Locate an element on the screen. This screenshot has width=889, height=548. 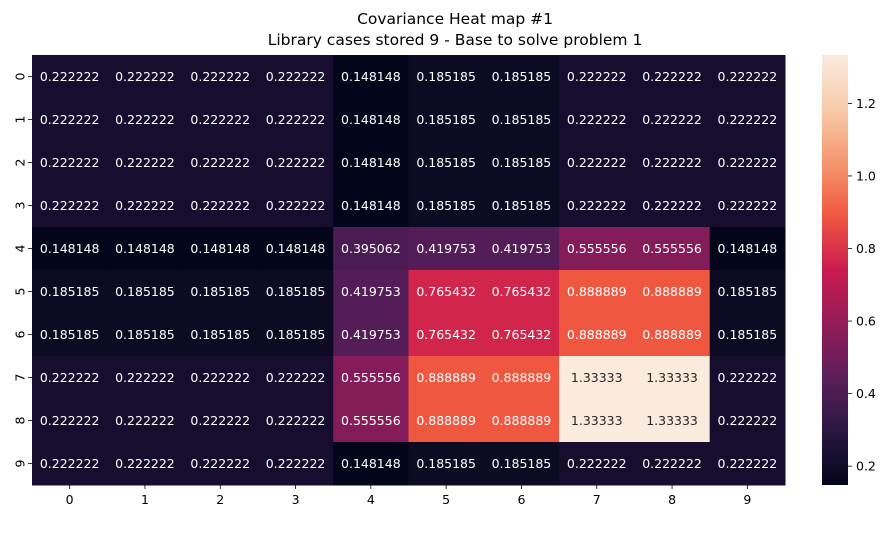
cell-value-label: 0.395062 is located at coordinates (371, 248).